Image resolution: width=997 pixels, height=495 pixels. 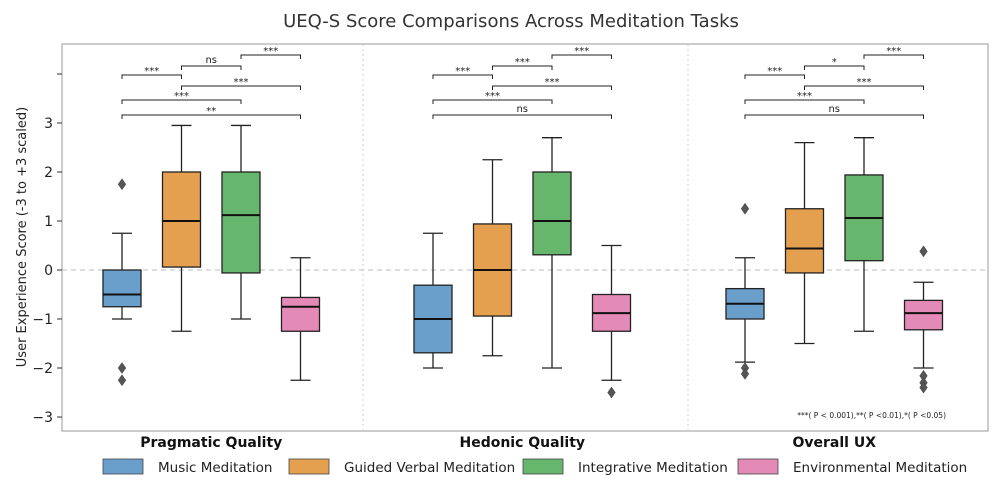 I want to click on legend-label: Music Meditation, so click(x=215, y=468).